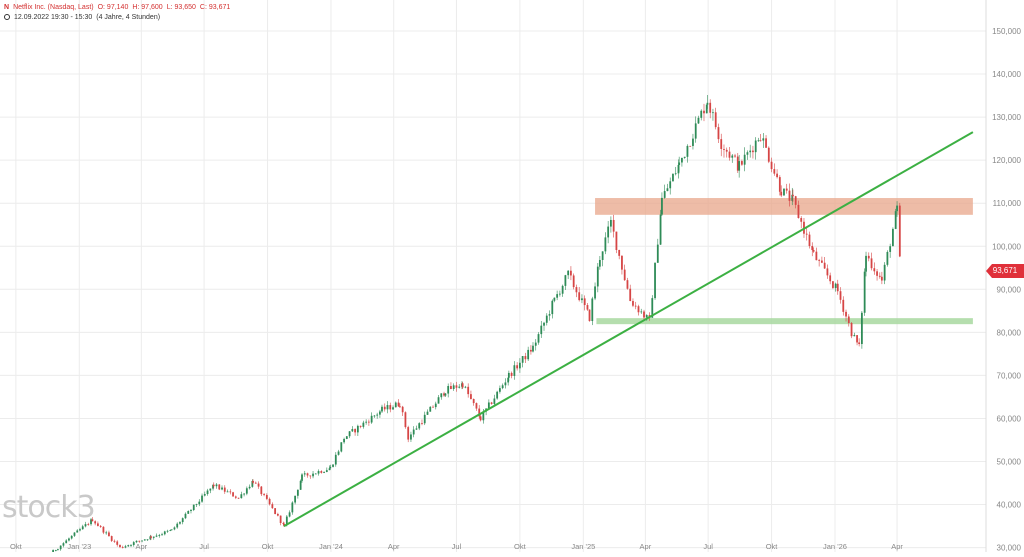  Describe the element at coordinates (1009, 418) in the screenshot. I see `y-tick-label: 60,000` at that location.